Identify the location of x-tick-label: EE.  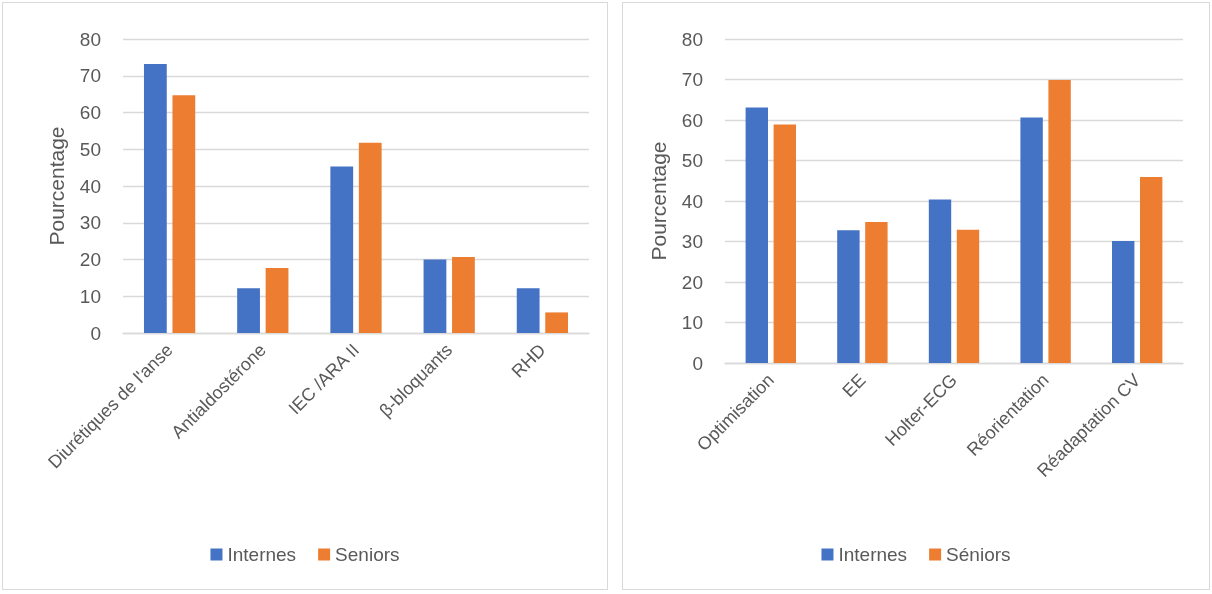
(854, 385).